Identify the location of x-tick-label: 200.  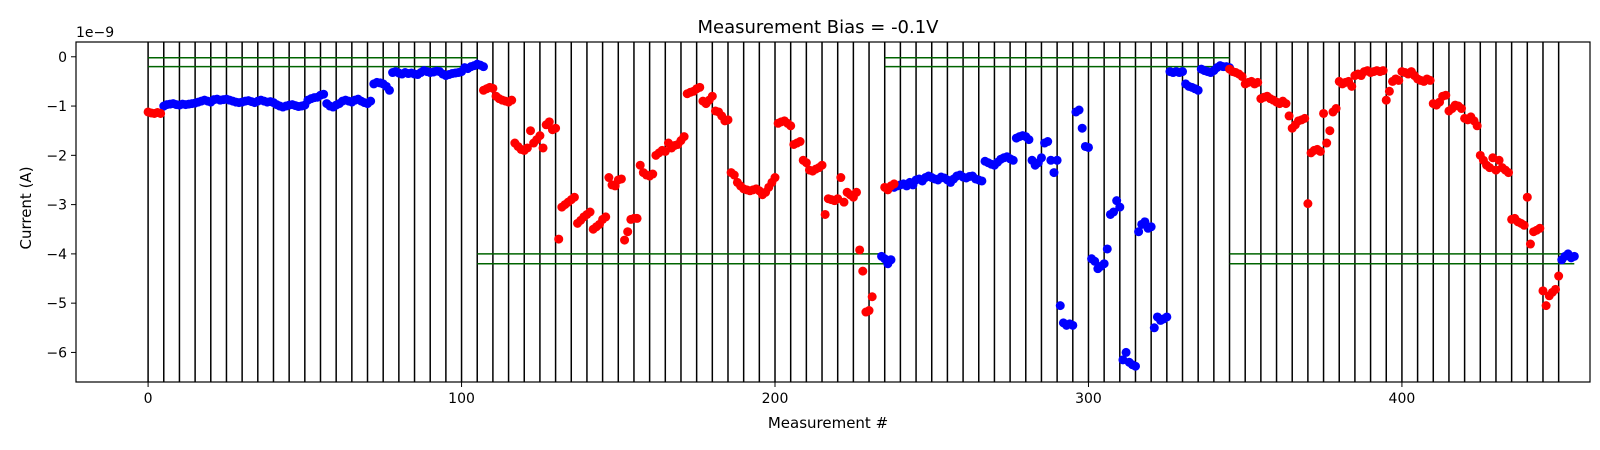
(775, 399).